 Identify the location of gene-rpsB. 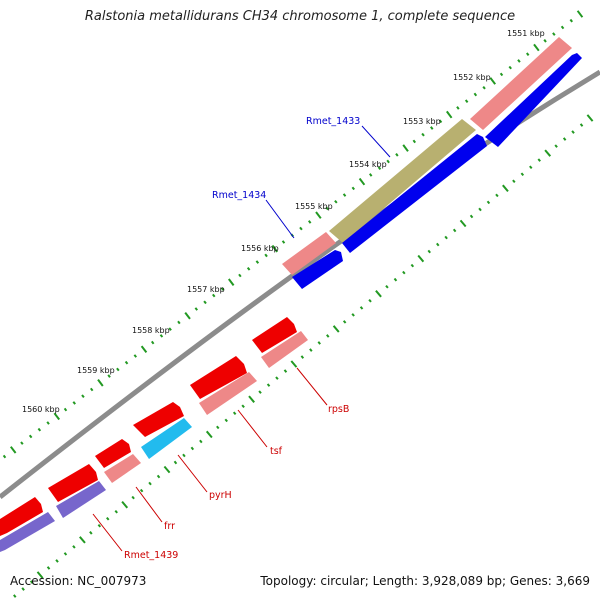
(284, 349).